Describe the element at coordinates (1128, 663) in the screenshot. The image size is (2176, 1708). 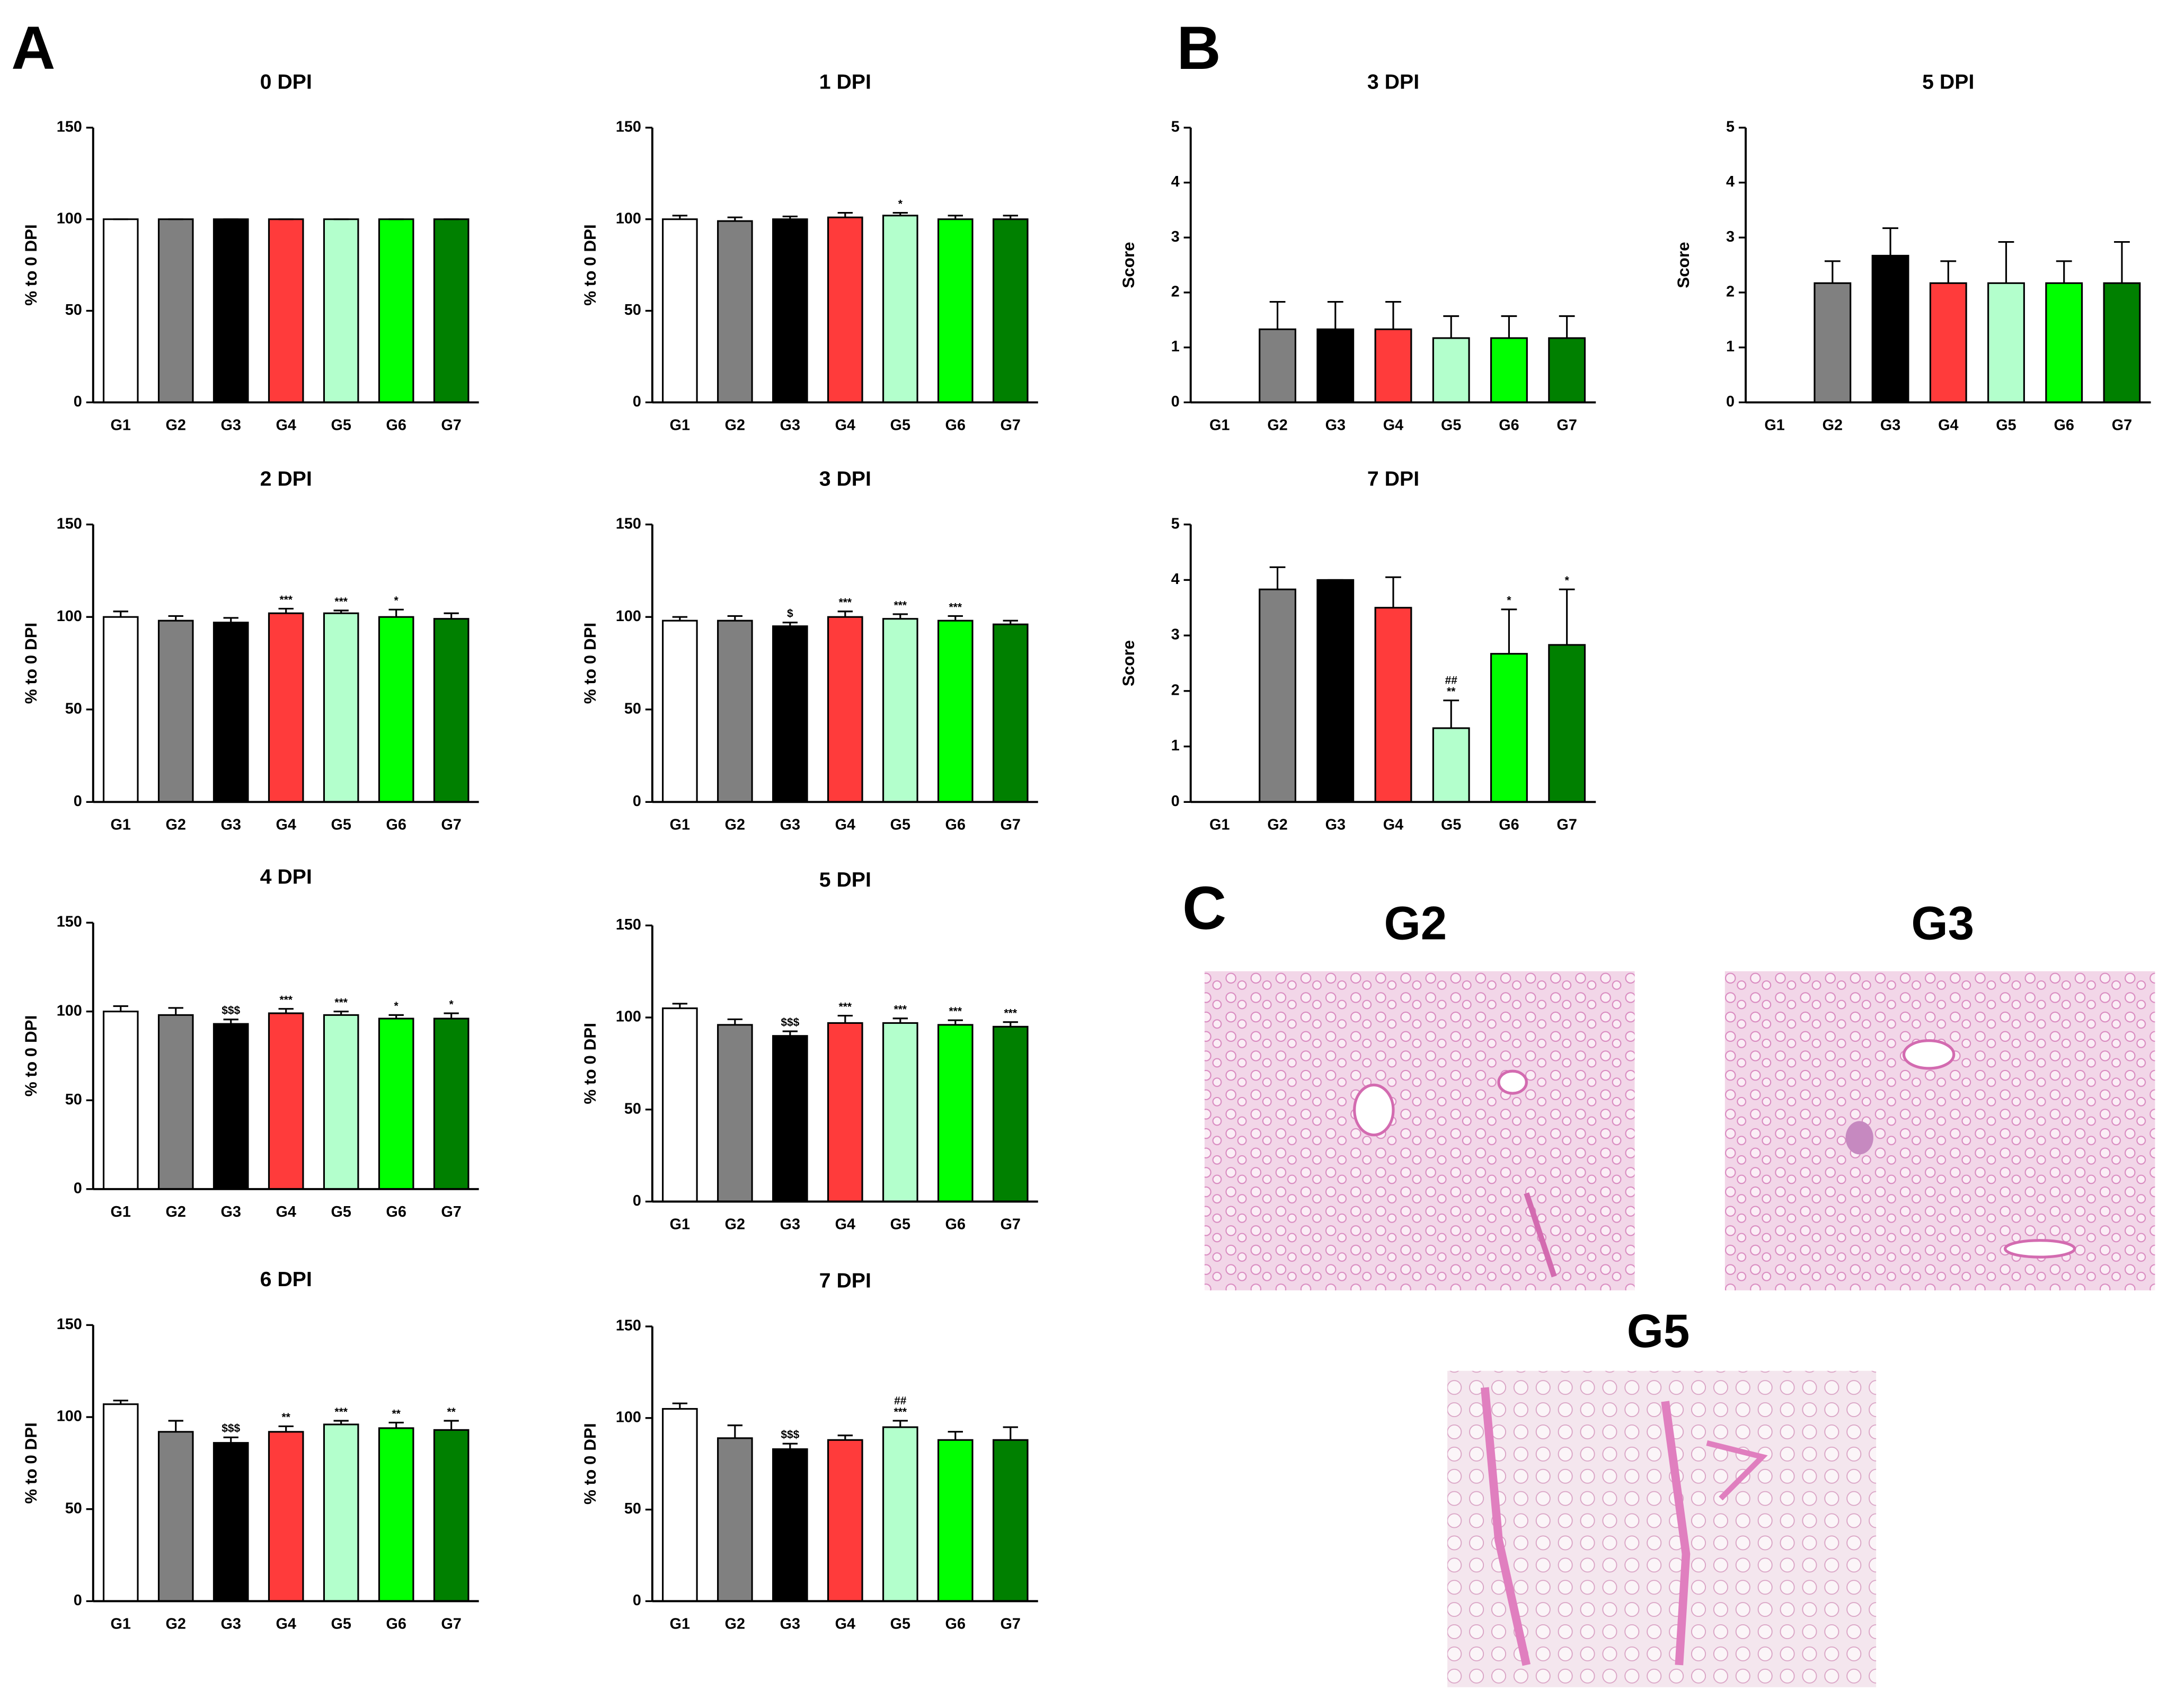
I see `y-axis-label: Score` at that location.